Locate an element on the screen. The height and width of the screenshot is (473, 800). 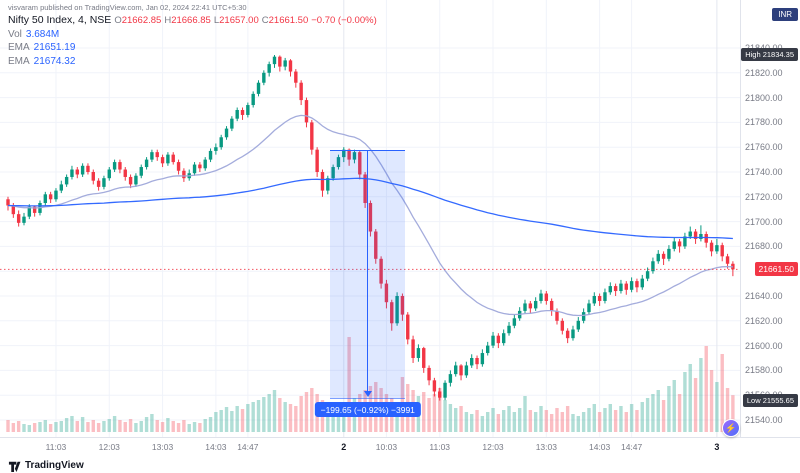
low-value: 21657.00 is located at coordinates (239, 20).